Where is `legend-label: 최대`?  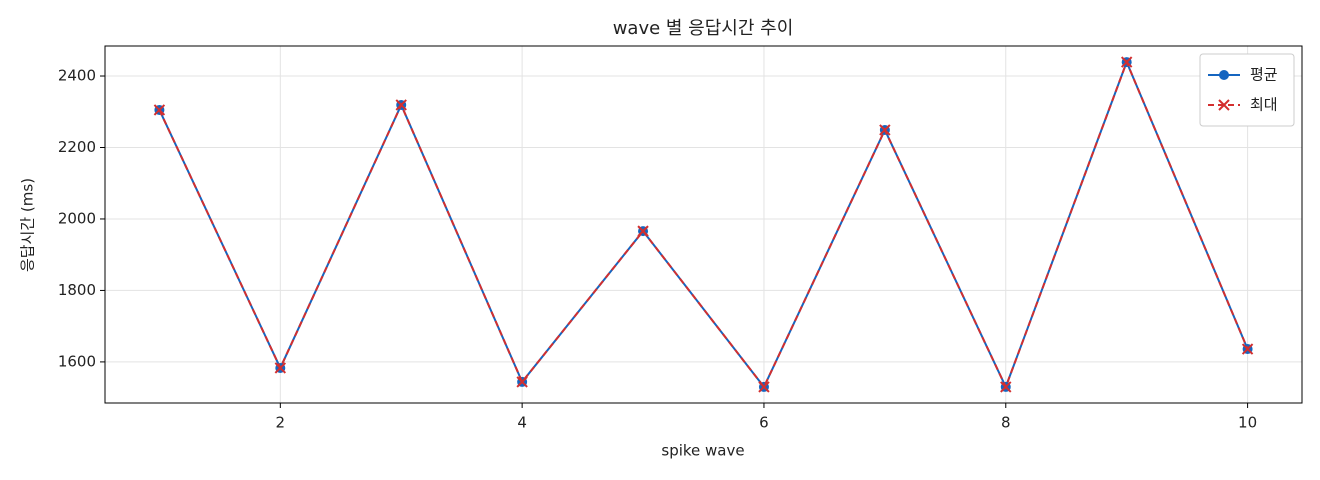 legend-label: 최대 is located at coordinates (1264, 105).